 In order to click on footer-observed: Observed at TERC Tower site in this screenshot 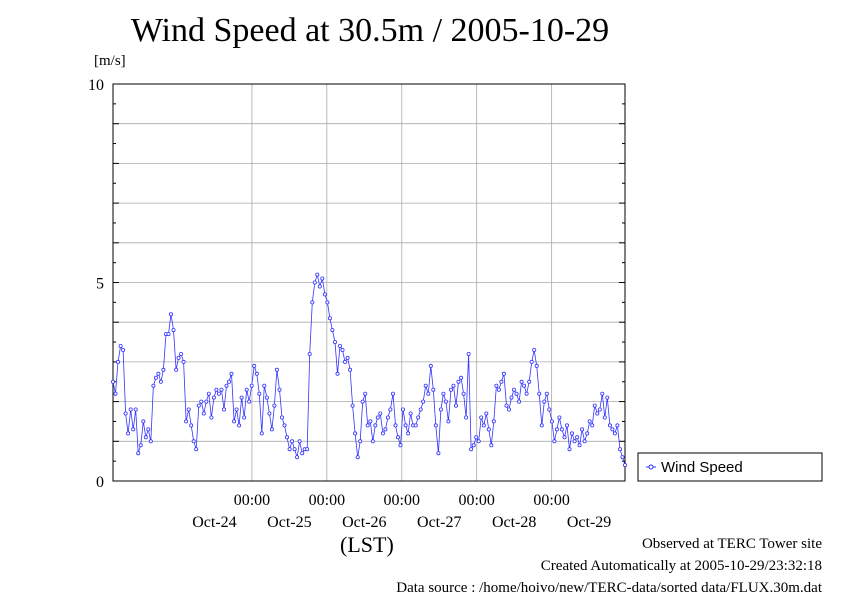, I will do `click(731, 544)`.